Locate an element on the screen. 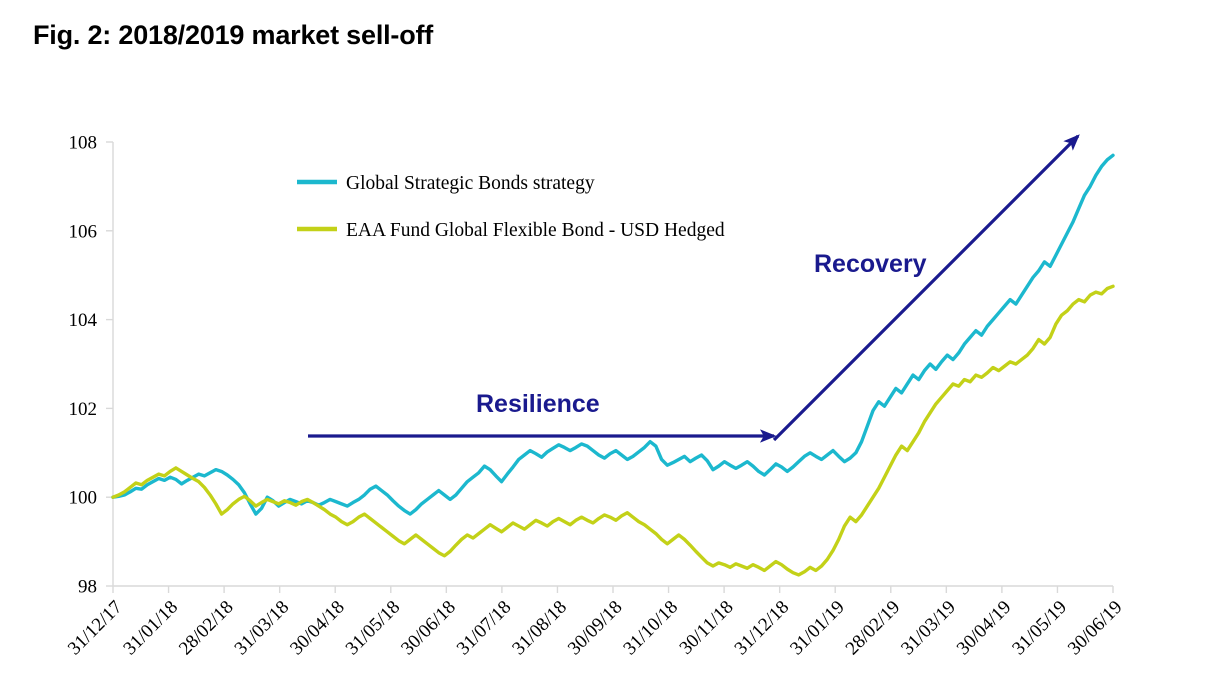  x-axis-tick-label: 28/02/19 is located at coordinates (873, 628).